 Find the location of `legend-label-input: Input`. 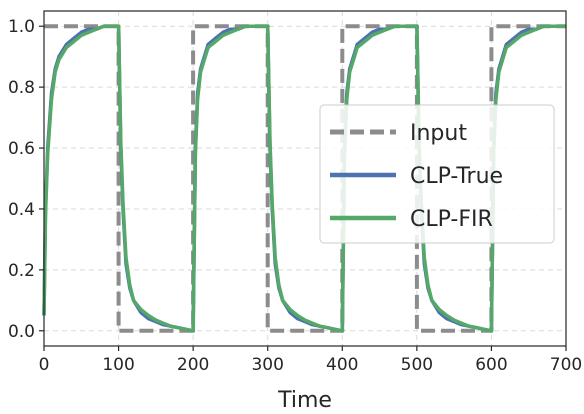

legend-label-input: Input is located at coordinates (438, 133).